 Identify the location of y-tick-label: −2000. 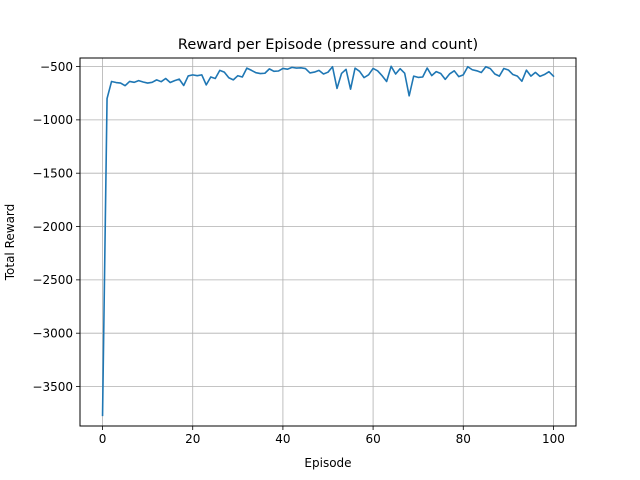
(52, 227).